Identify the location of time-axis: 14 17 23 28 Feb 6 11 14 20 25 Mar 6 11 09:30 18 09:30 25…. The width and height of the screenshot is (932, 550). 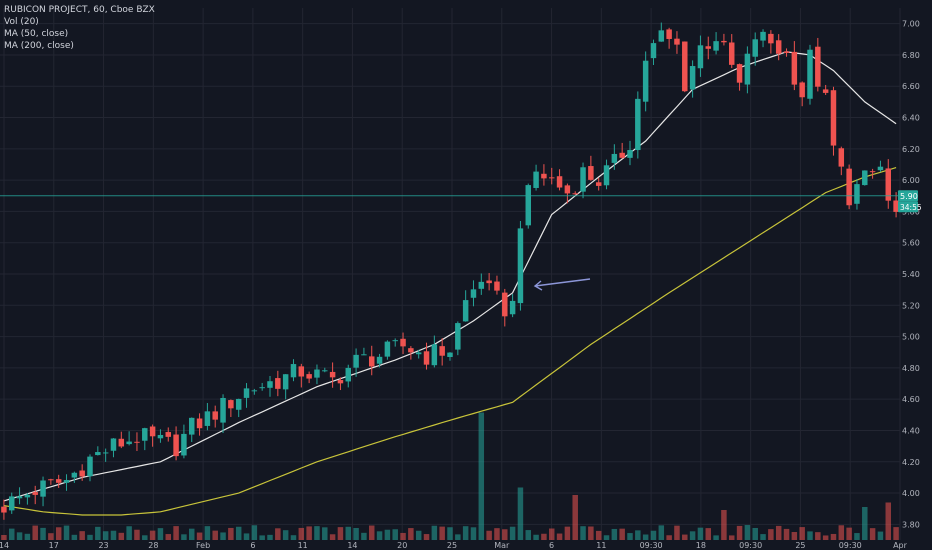
(454, 545).